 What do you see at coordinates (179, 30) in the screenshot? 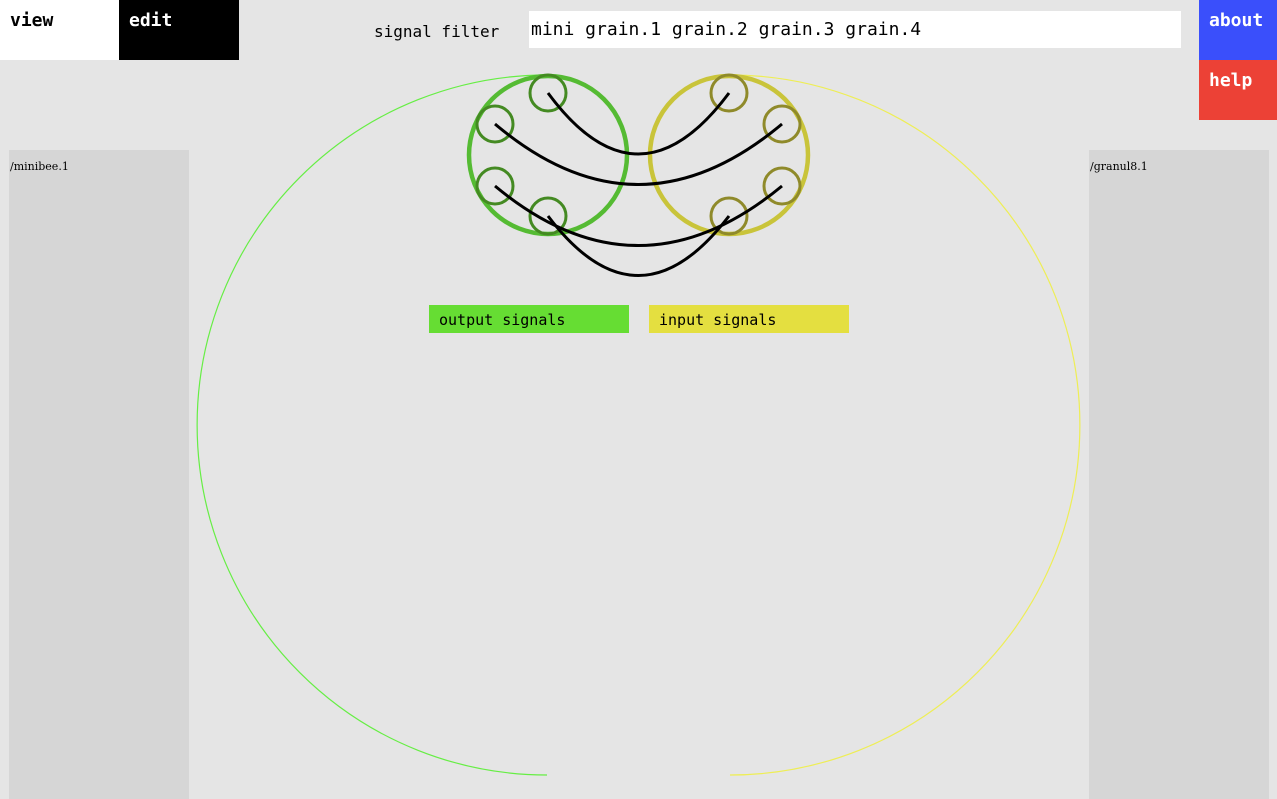
I see `edit-mode-tab: edit` at bounding box center [179, 30].